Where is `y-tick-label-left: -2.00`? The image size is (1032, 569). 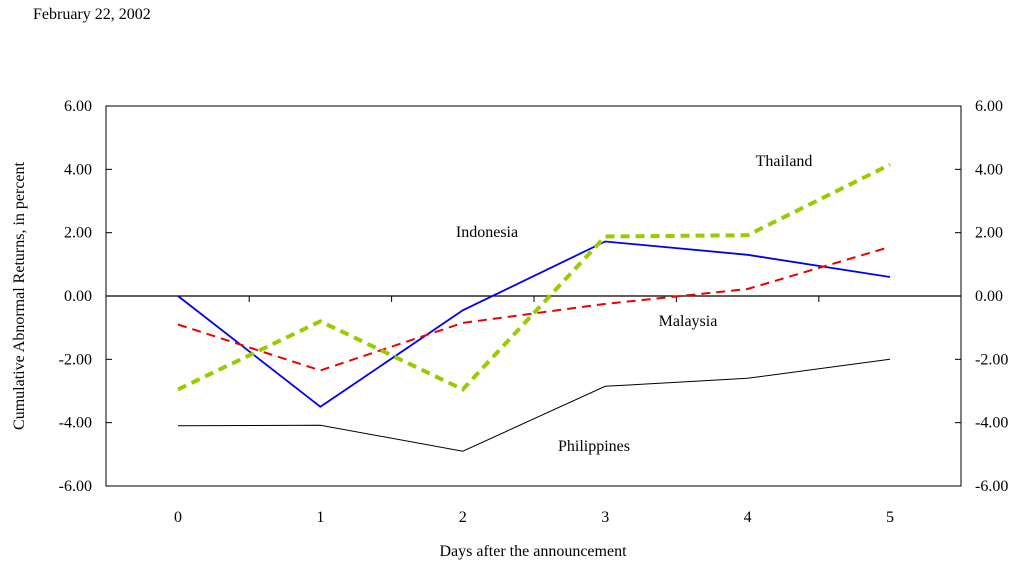 y-tick-label-left: -2.00 is located at coordinates (75, 359).